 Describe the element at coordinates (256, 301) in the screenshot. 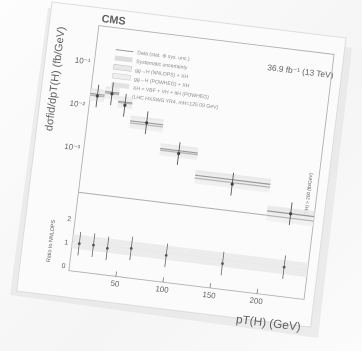

I see `x-tick-label: 200` at that location.